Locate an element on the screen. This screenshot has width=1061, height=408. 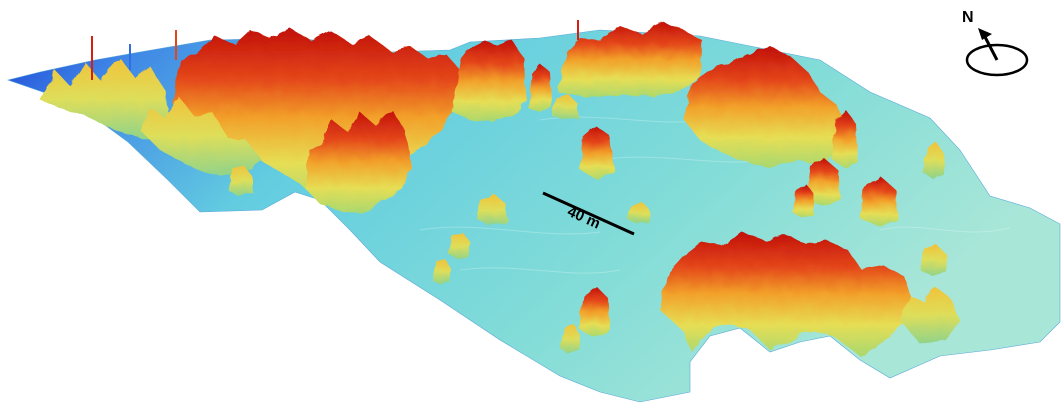
canopy-fringe-northwest is located at coordinates (201, 136).